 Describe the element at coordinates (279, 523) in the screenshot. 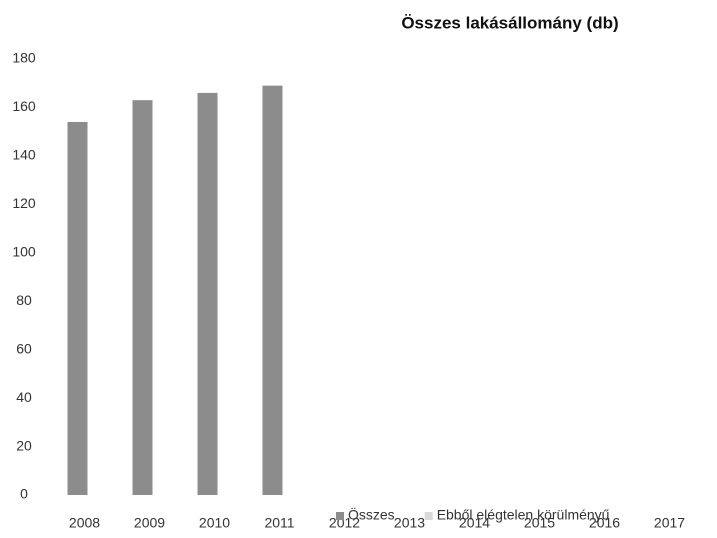

I see `x-tick-label: 2011` at that location.